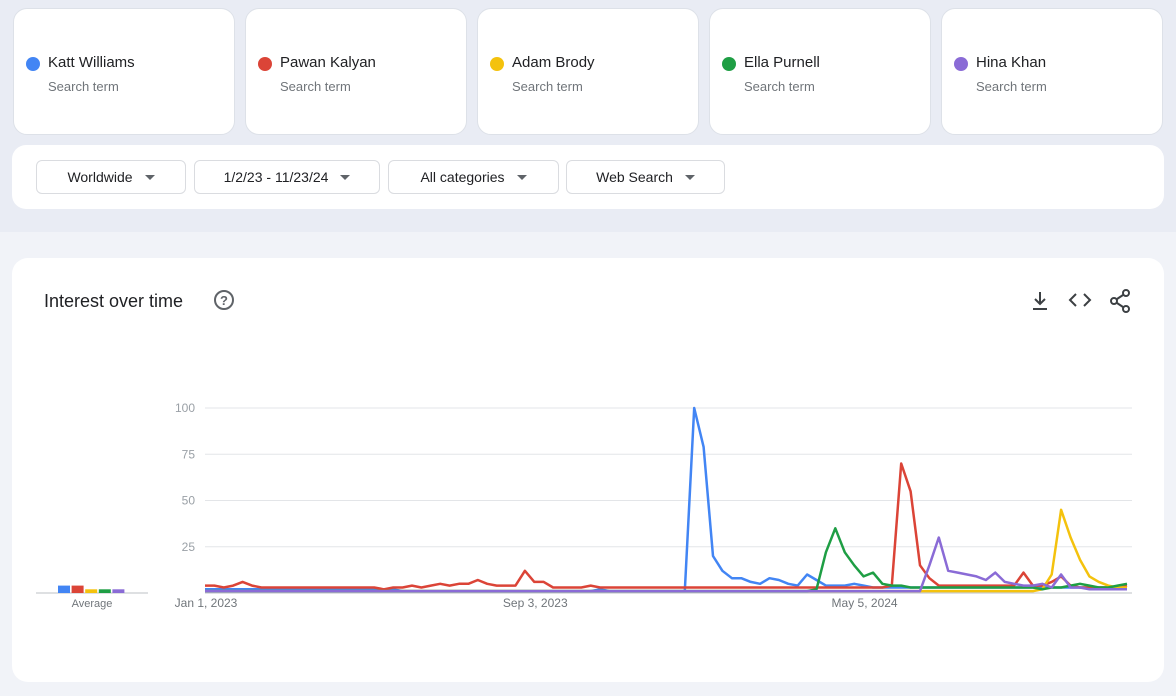 This screenshot has width=1176, height=696. I want to click on term-card: Pawan Kalyan Search term, so click(356, 71).